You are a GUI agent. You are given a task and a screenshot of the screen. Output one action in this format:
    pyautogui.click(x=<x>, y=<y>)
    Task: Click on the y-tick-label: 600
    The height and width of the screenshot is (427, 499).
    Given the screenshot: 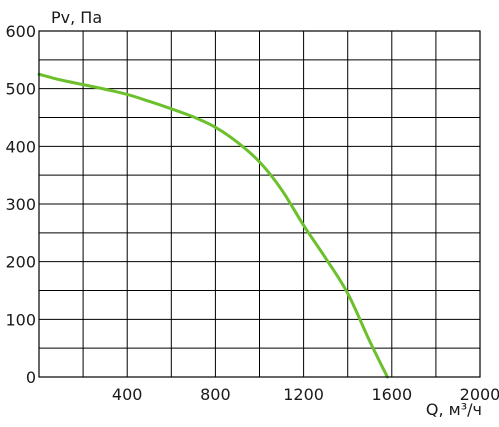 What is the action you would take?
    pyautogui.click(x=20, y=31)
    